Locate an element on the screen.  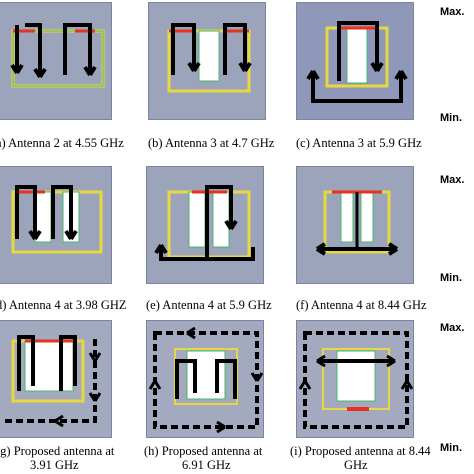
panel-c is located at coordinates (355, 61).